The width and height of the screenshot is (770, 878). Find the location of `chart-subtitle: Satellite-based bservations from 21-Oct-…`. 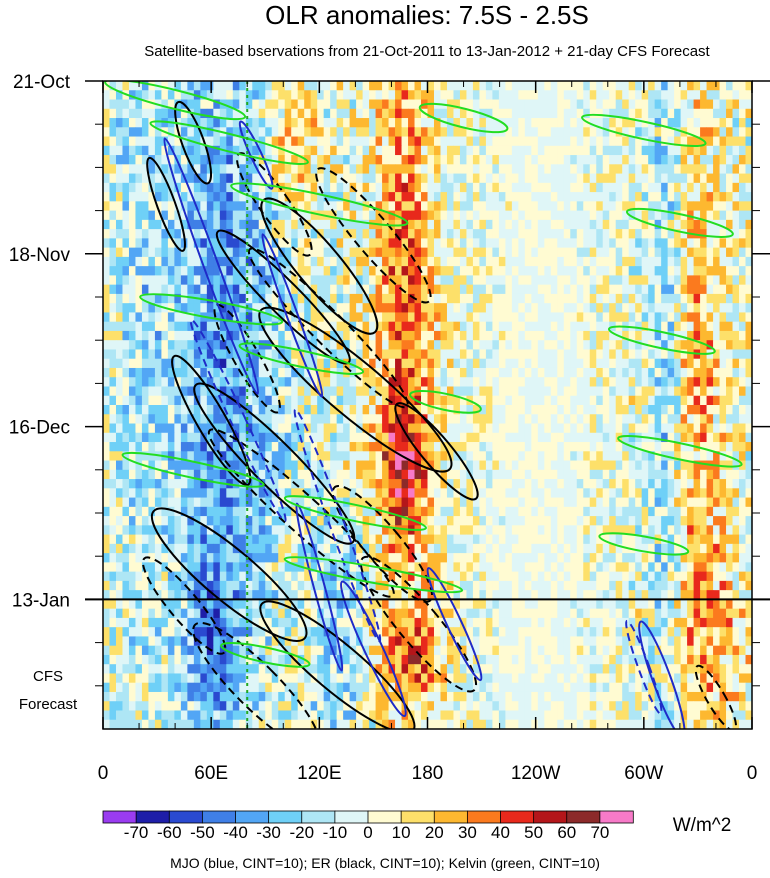

chart-subtitle: Satellite-based bservations from 21-Oct-… is located at coordinates (427, 51).